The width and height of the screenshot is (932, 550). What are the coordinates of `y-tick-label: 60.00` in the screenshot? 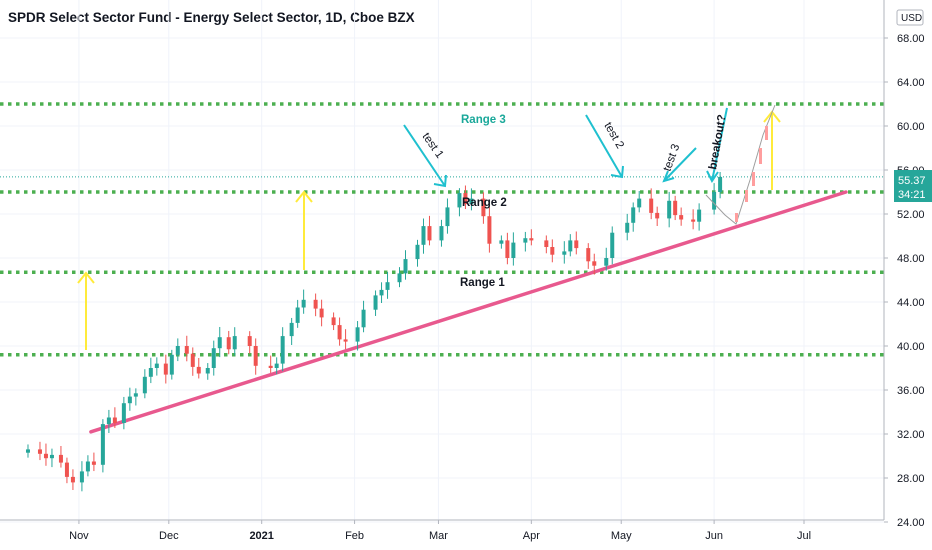 It's located at (911, 127).